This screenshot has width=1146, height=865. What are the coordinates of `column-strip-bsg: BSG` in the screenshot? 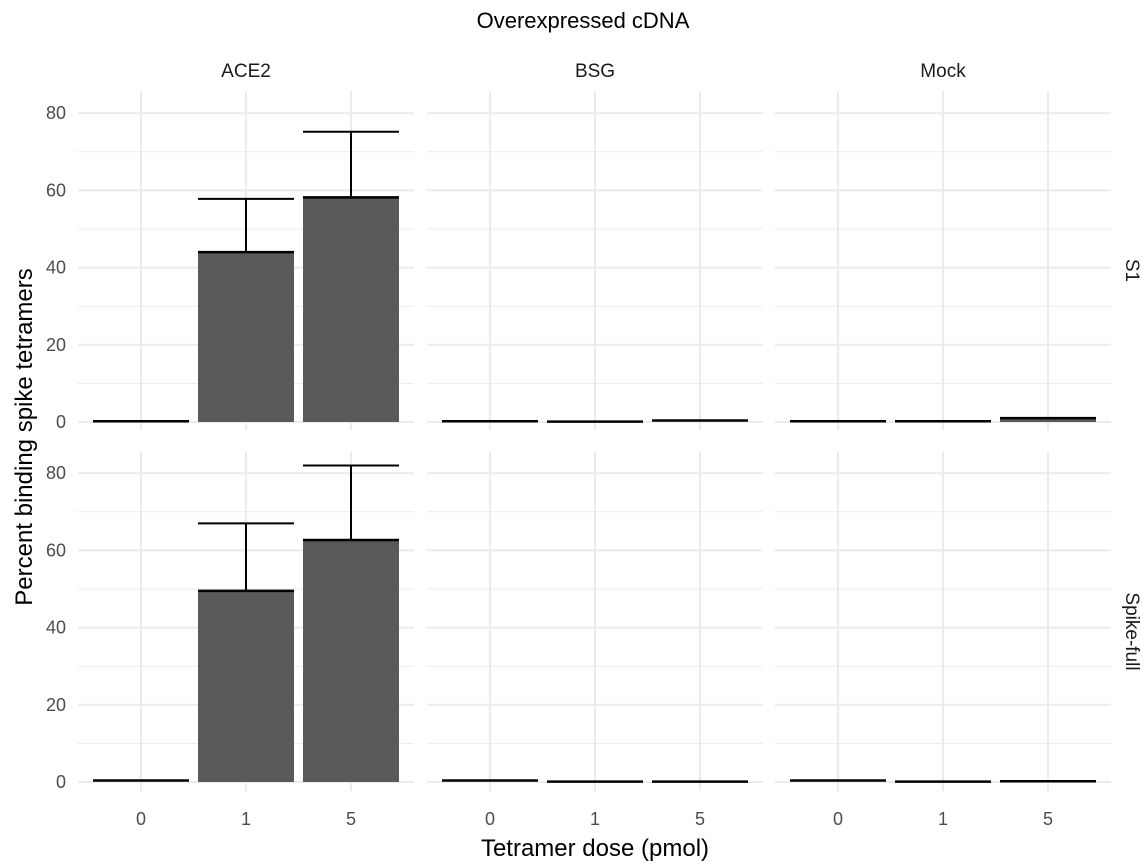 It's located at (595, 71).